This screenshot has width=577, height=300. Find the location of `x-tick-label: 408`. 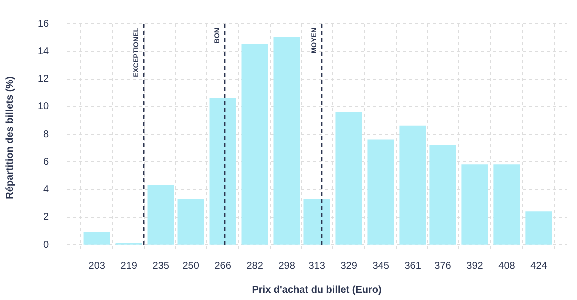

x-tick-label: 408 is located at coordinates (507, 266).